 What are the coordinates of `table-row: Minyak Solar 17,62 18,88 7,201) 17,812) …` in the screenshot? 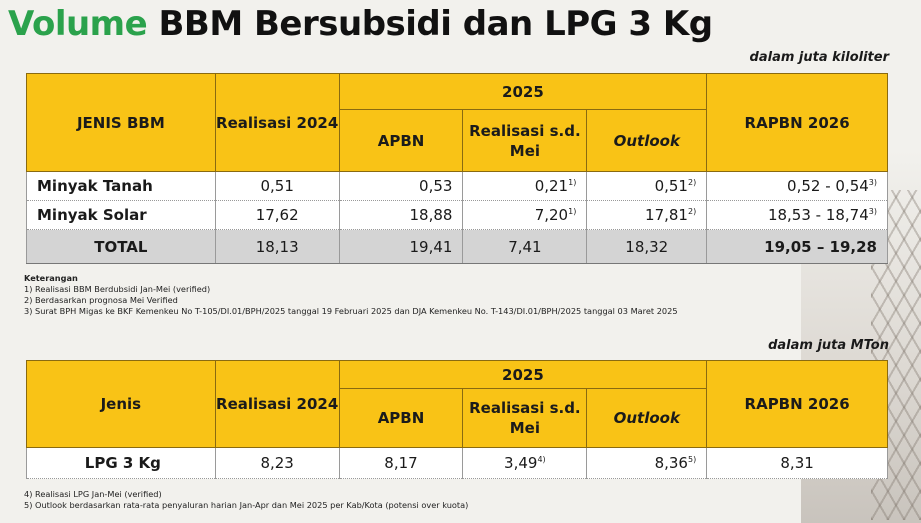 It's located at (457, 215).